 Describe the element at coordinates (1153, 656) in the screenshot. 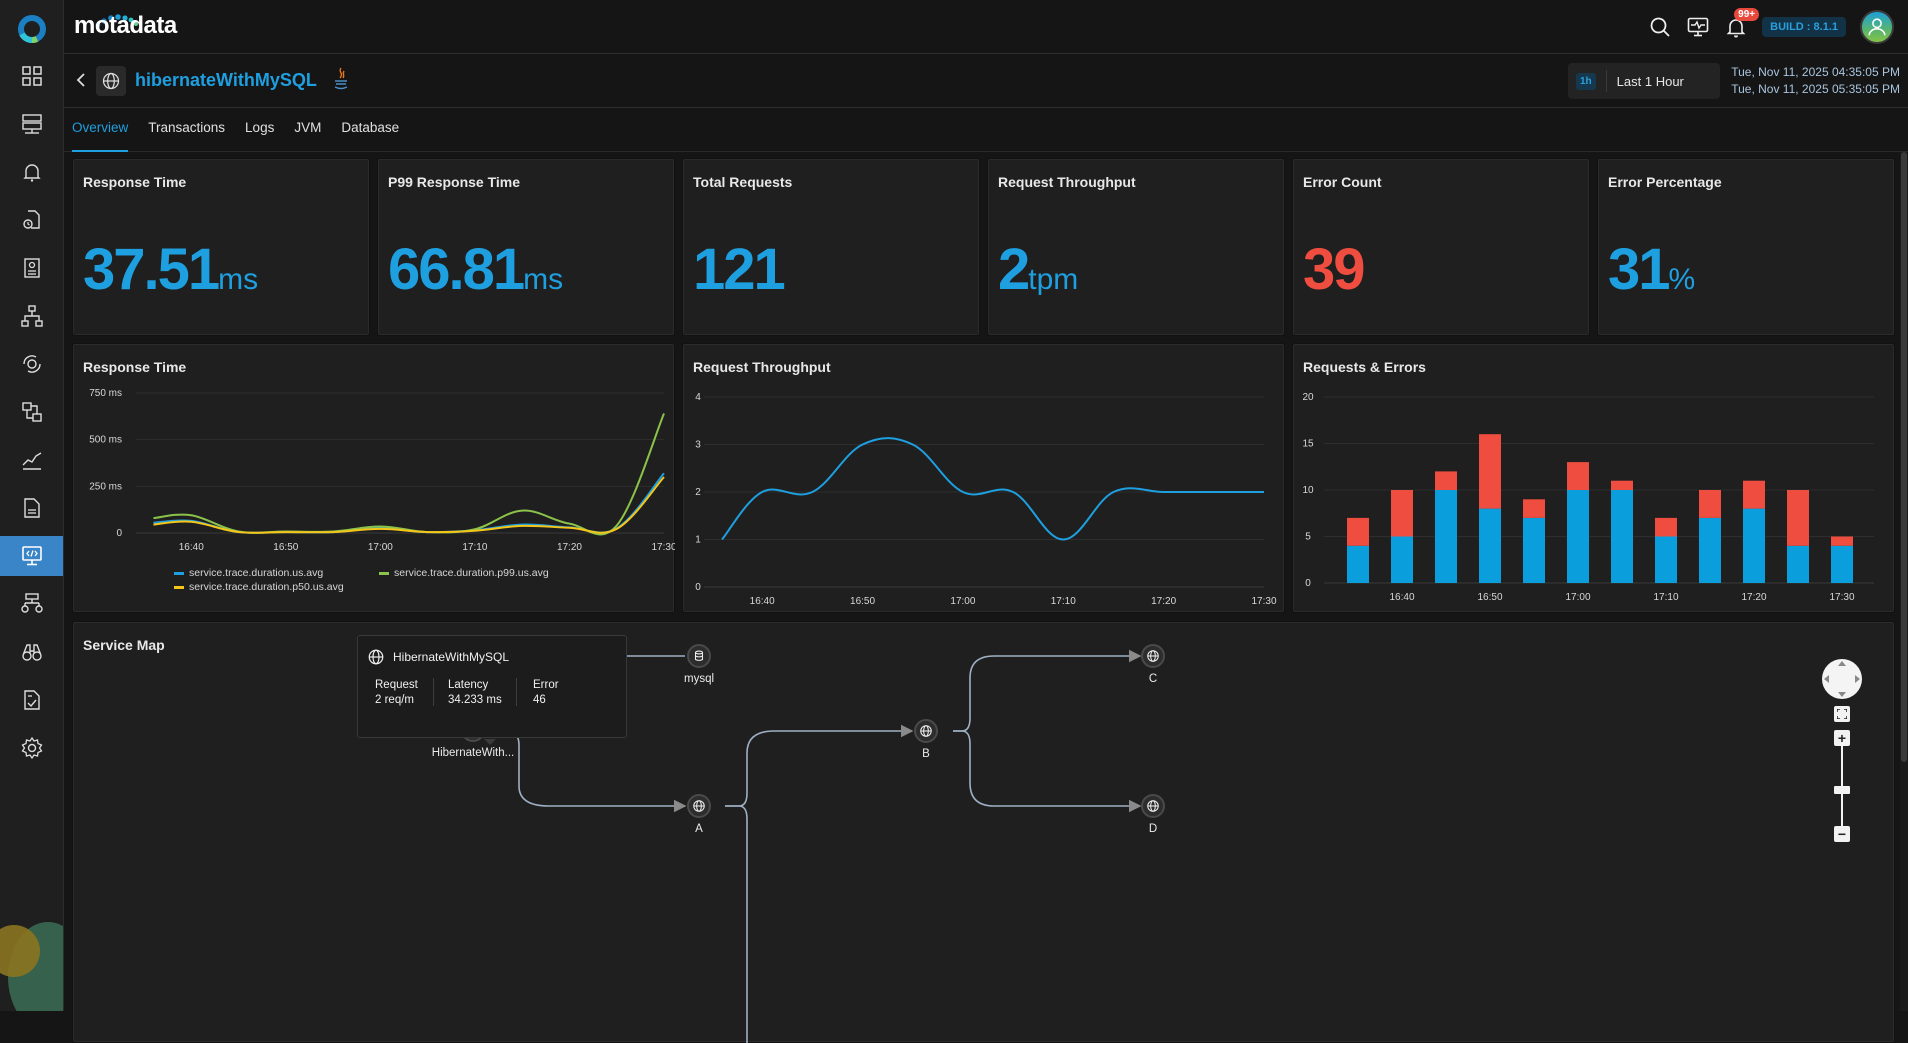

I see `service-node-c` at that location.